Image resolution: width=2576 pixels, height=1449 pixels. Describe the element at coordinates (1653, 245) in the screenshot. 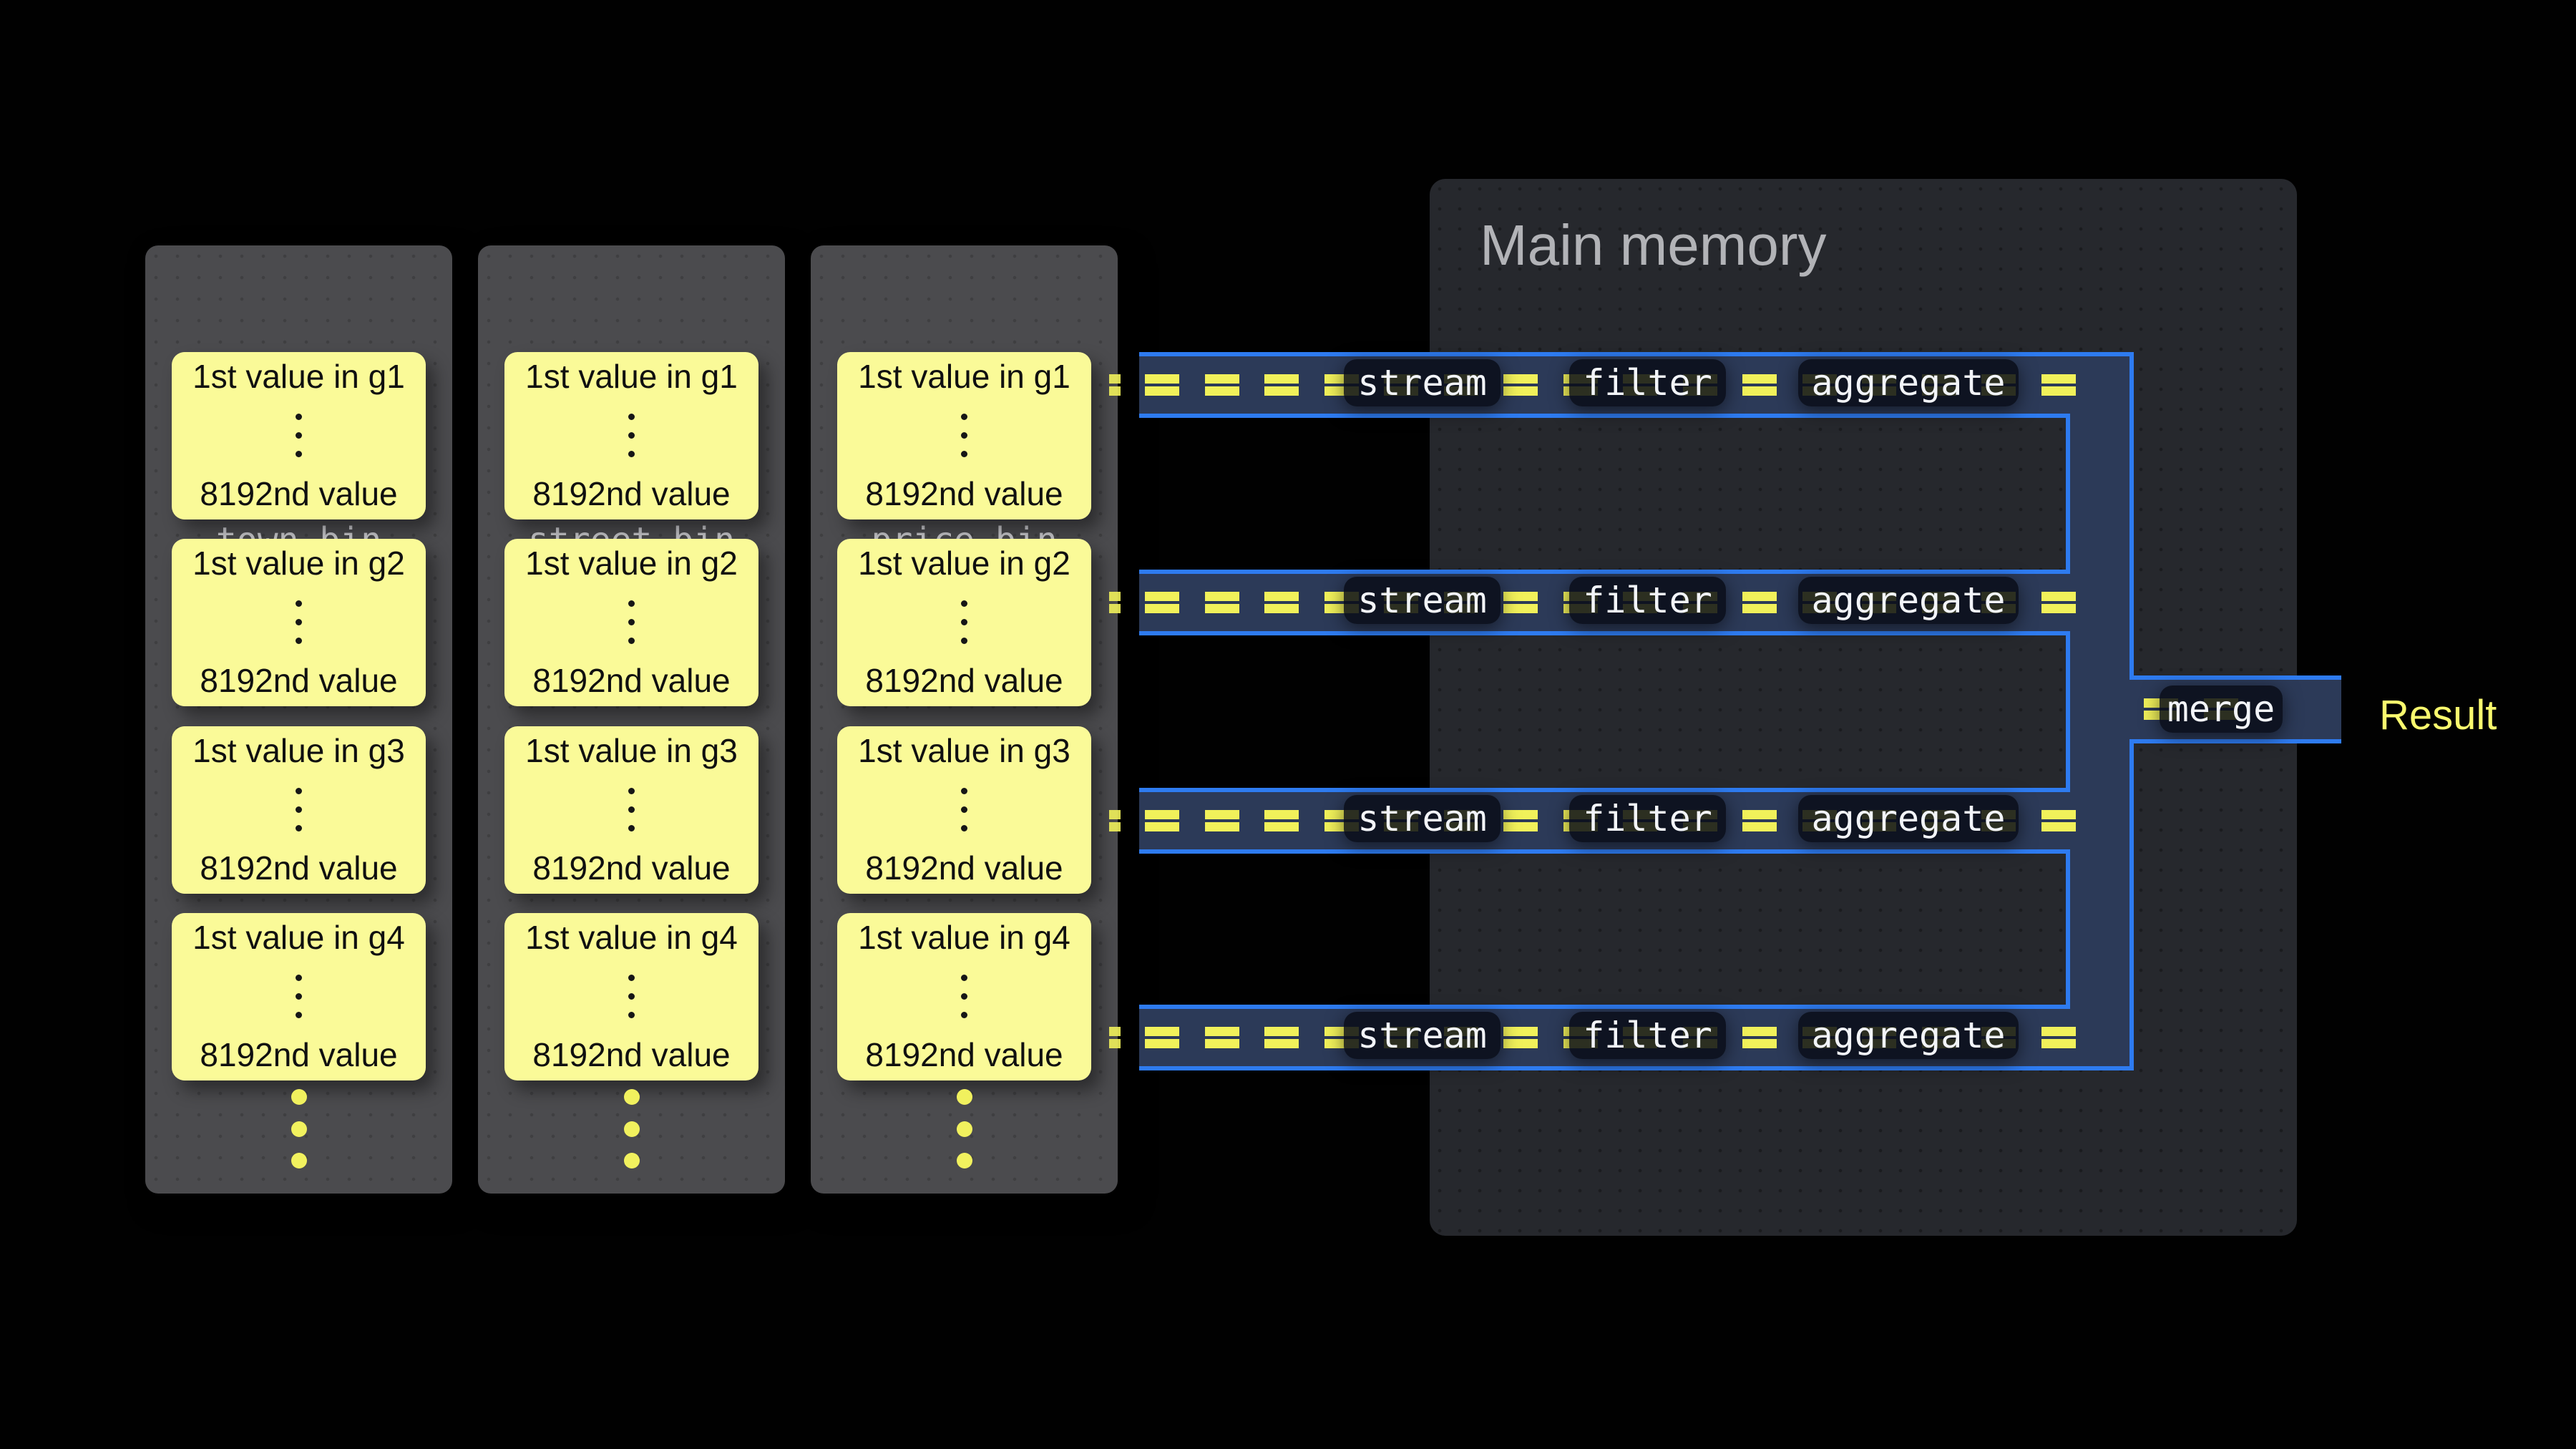

I see `main-memory-title: Main memory` at that location.